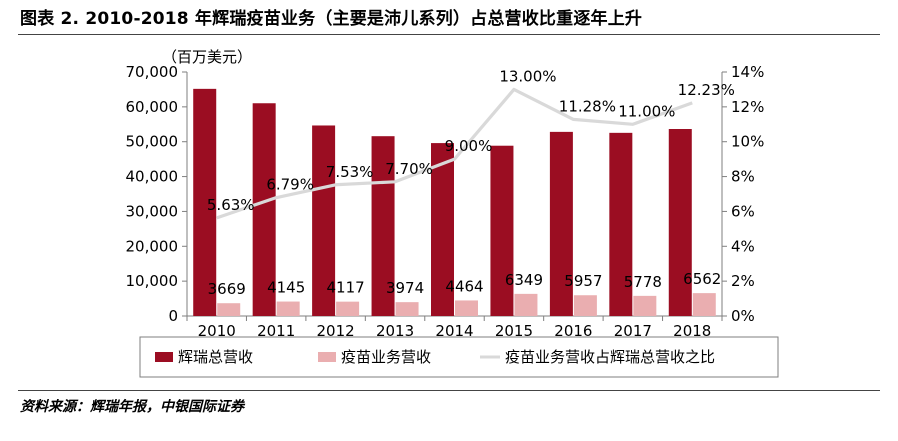 Image resolution: width=898 pixels, height=441 pixels. Describe the element at coordinates (747, 107) in the screenshot. I see `right-tick-label: 12%` at that location.